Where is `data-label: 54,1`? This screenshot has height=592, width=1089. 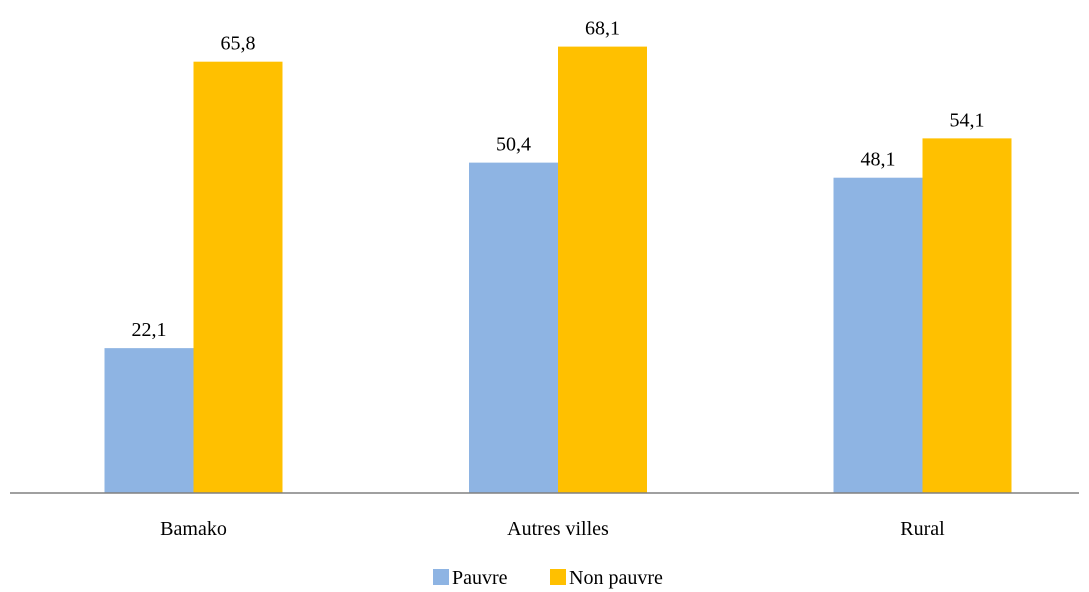 data-label: 54,1 is located at coordinates (967, 120).